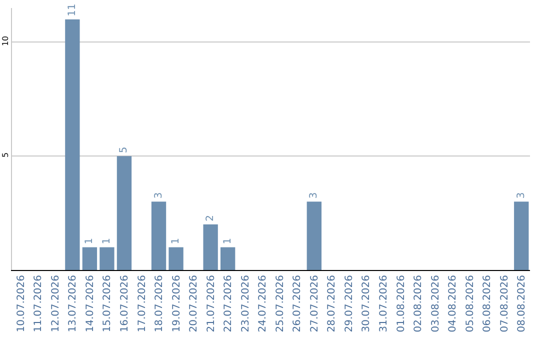 The image size is (540, 340). I want to click on x-tick-label: 31.07.2026, so click(384, 303).